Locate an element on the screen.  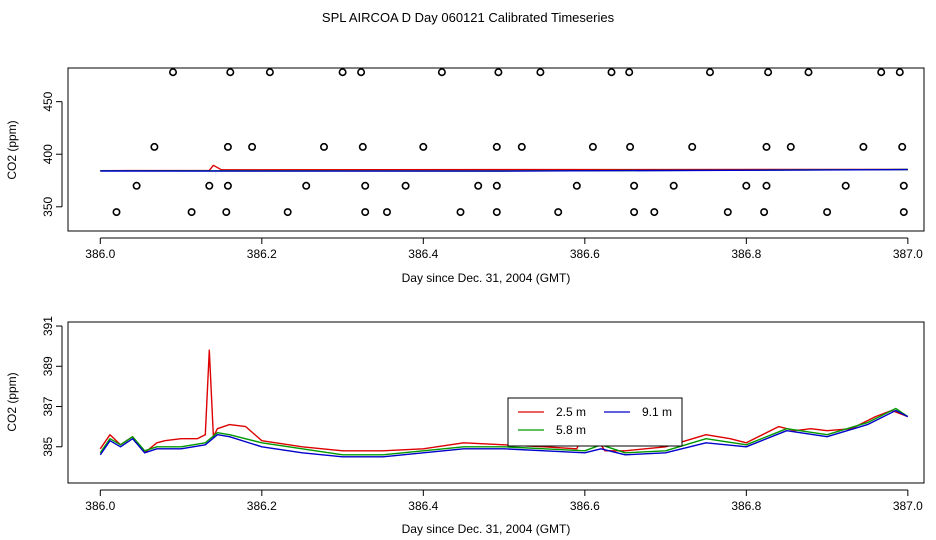
legend: 2.5 m 5.8 m 9.1 m is located at coordinates (595, 422).